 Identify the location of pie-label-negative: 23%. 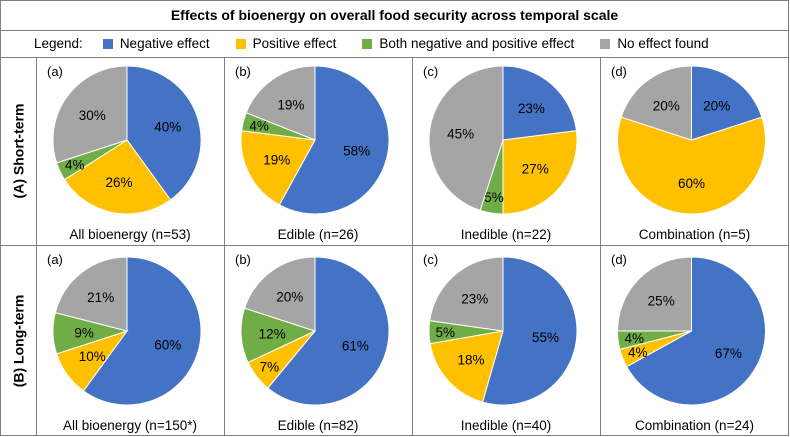
(531, 108).